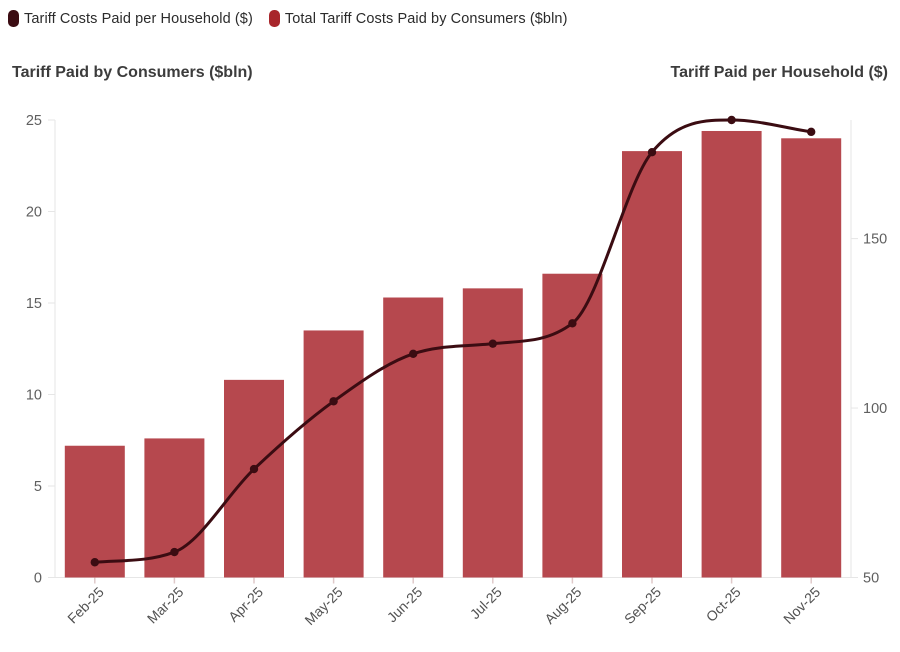  I want to click on right-axis-tick-label: 100, so click(875, 409).